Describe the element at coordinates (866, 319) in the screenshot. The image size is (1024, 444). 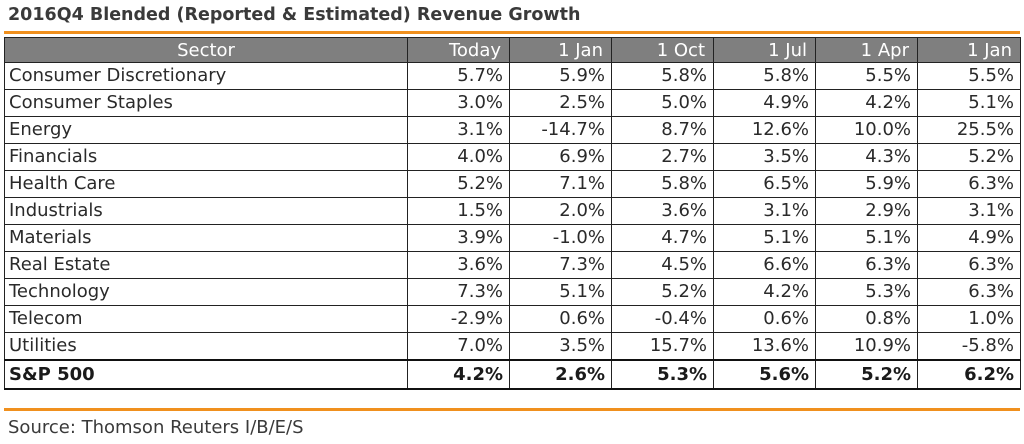
I see `growth-value-cell: 0.8%` at that location.